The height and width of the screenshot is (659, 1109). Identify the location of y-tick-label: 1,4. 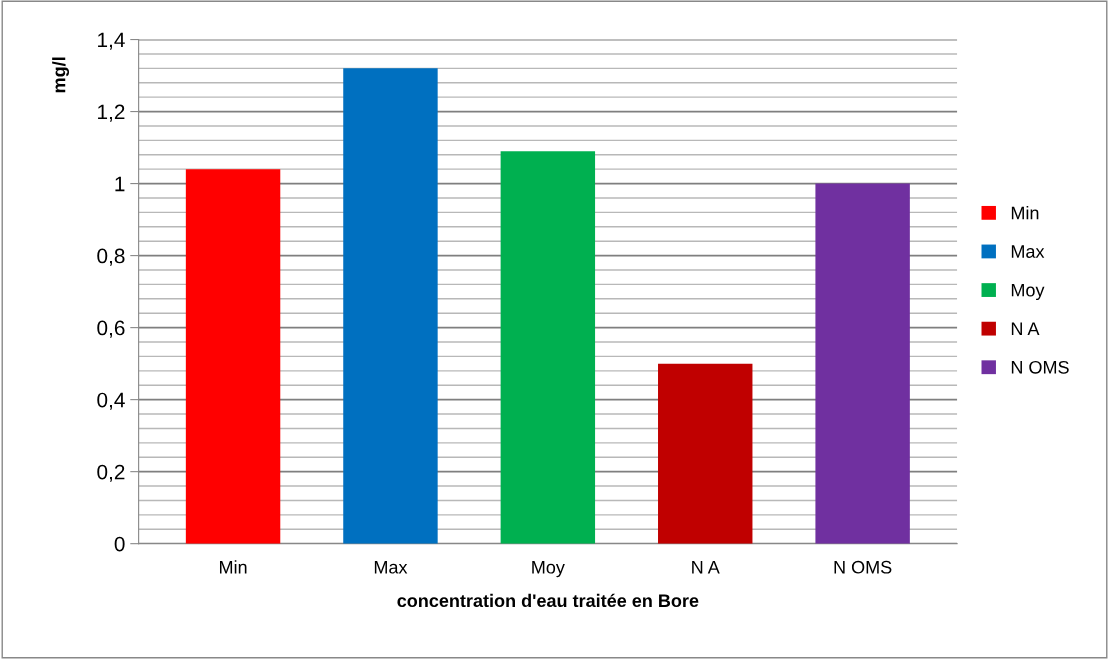
(111, 41).